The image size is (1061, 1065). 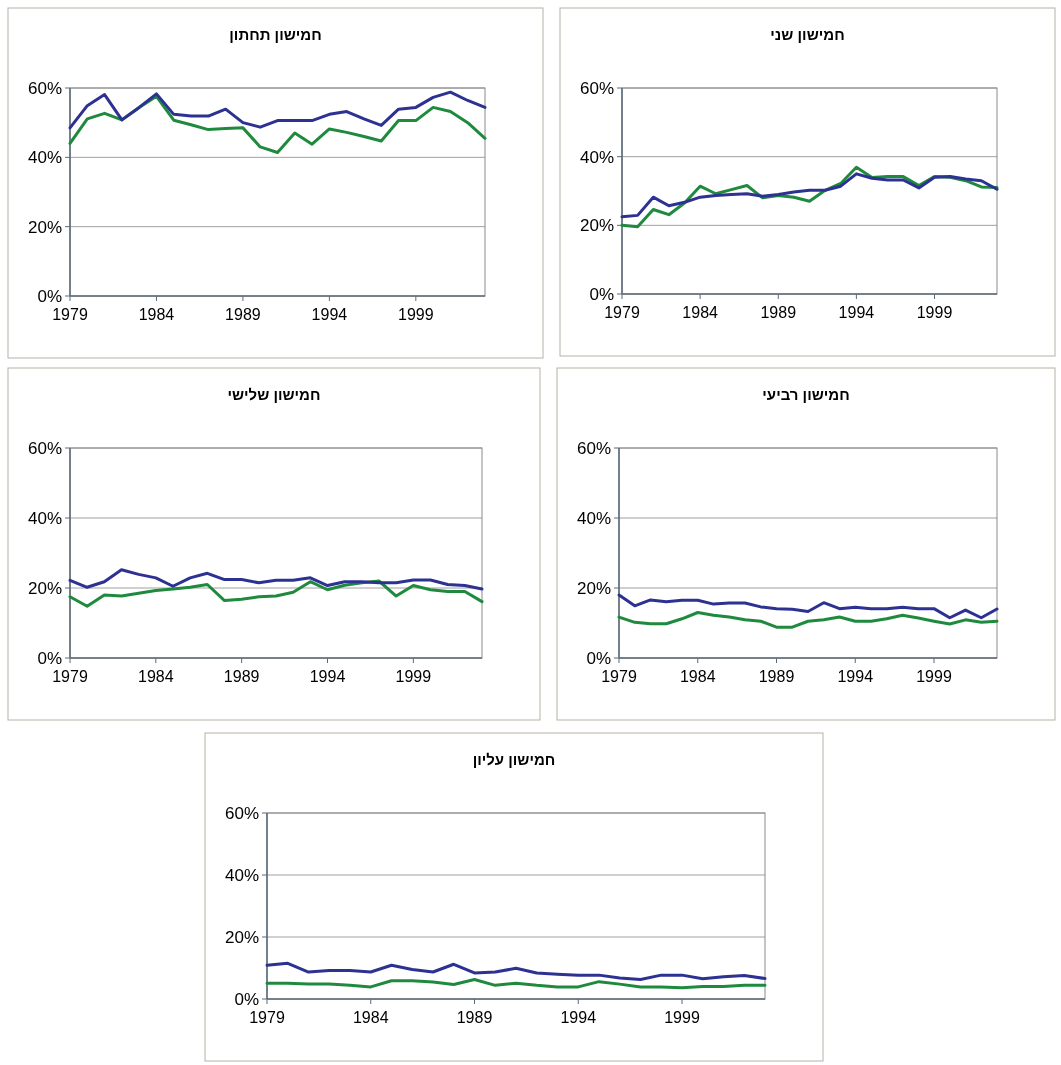 What do you see at coordinates (806, 394) in the screenshot?
I see `chart-title: חמישון רביעי` at bounding box center [806, 394].